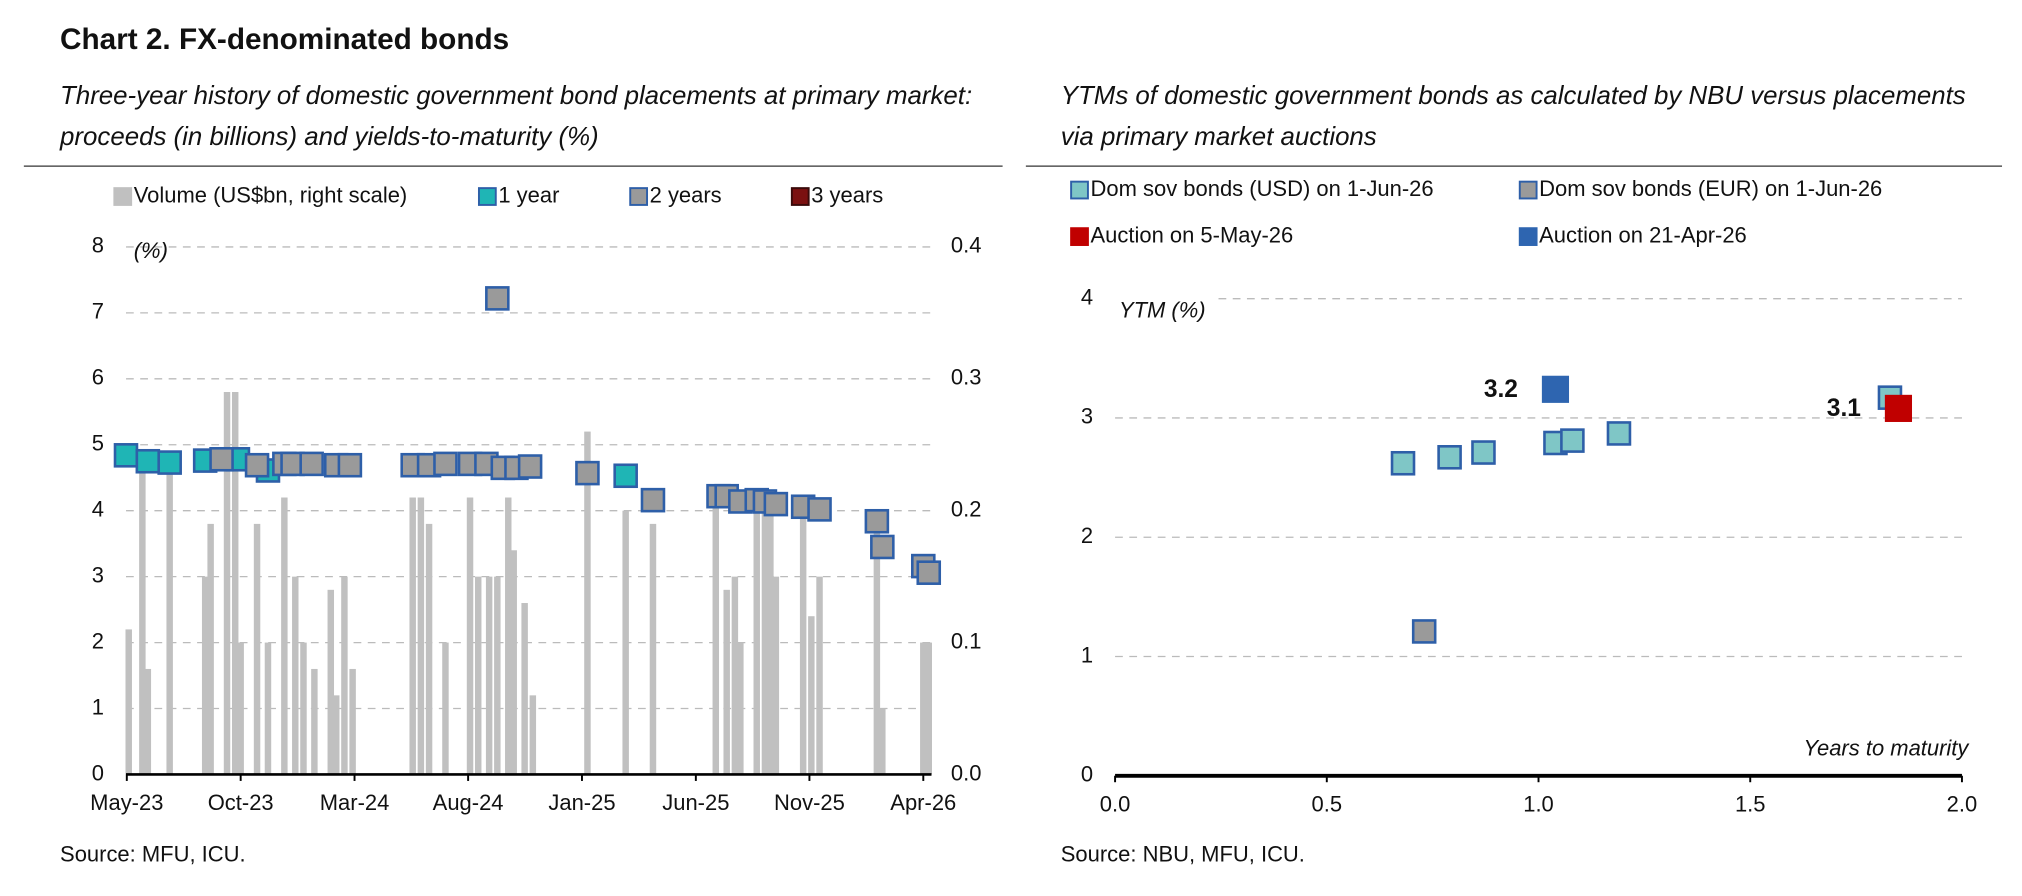 Image resolution: width=2022 pixels, height=896 pixels. I want to click on subtitle: via primary market auctions, so click(1219, 137).